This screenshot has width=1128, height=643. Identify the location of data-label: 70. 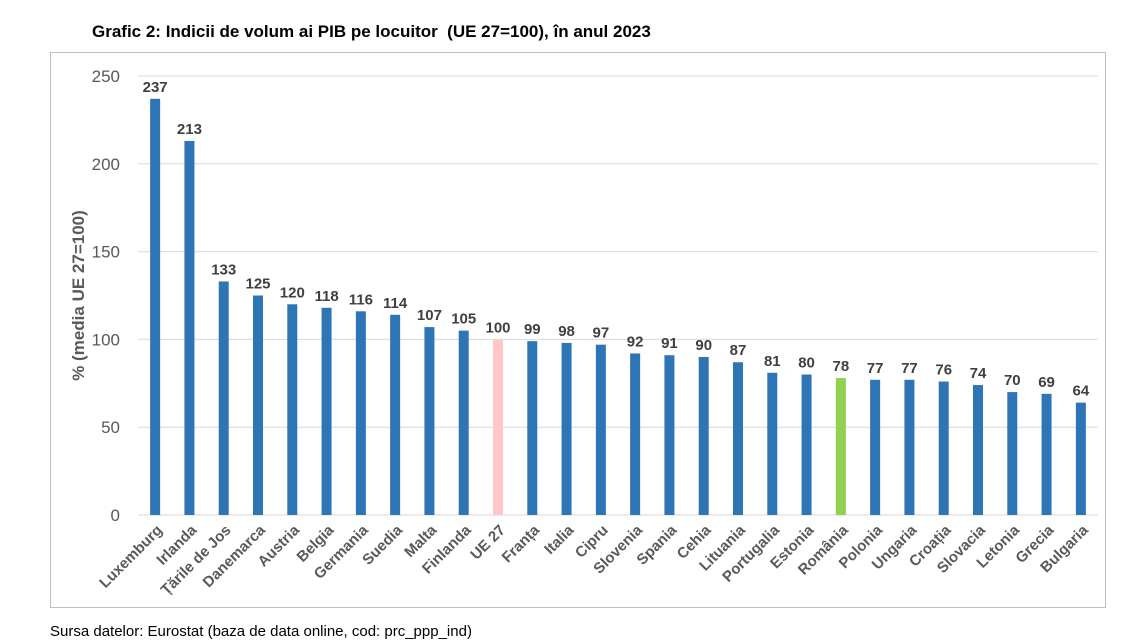
(1012, 380).